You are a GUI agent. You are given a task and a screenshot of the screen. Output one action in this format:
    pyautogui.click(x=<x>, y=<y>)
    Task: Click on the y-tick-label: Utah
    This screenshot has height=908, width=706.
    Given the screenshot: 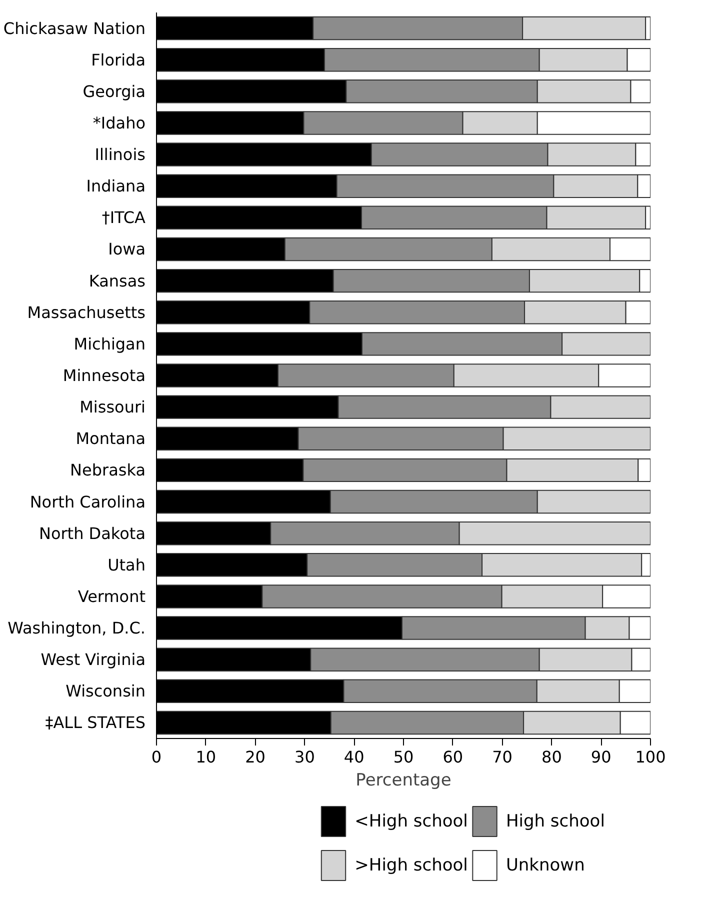 What is the action you would take?
    pyautogui.click(x=127, y=564)
    